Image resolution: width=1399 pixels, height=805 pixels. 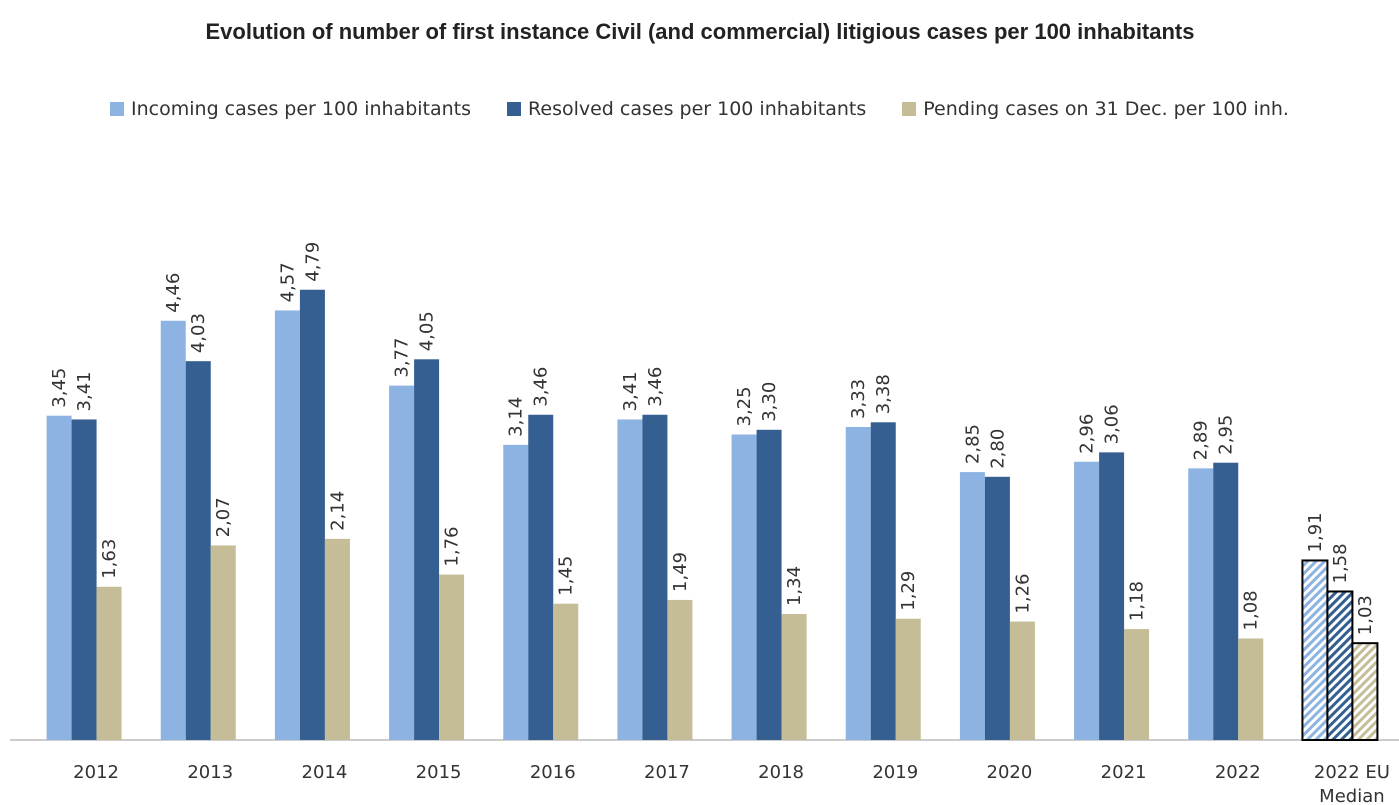 I want to click on data-label: 2,95, so click(x=1226, y=435).